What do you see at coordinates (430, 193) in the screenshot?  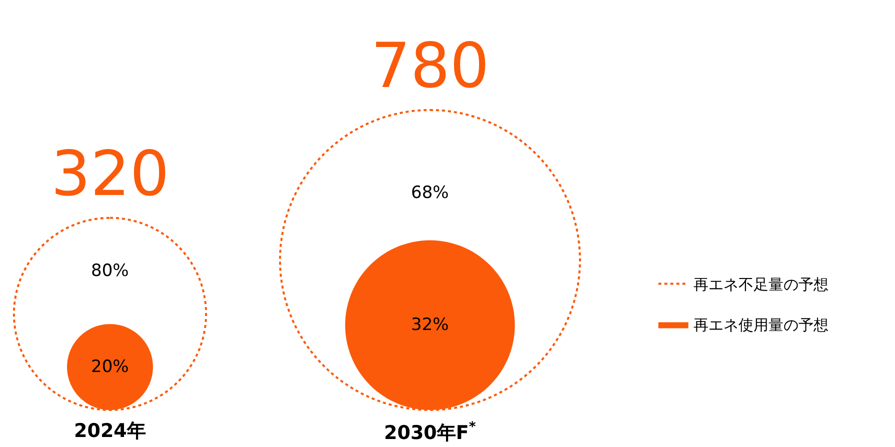 I see `data-label: 68%` at bounding box center [430, 193].